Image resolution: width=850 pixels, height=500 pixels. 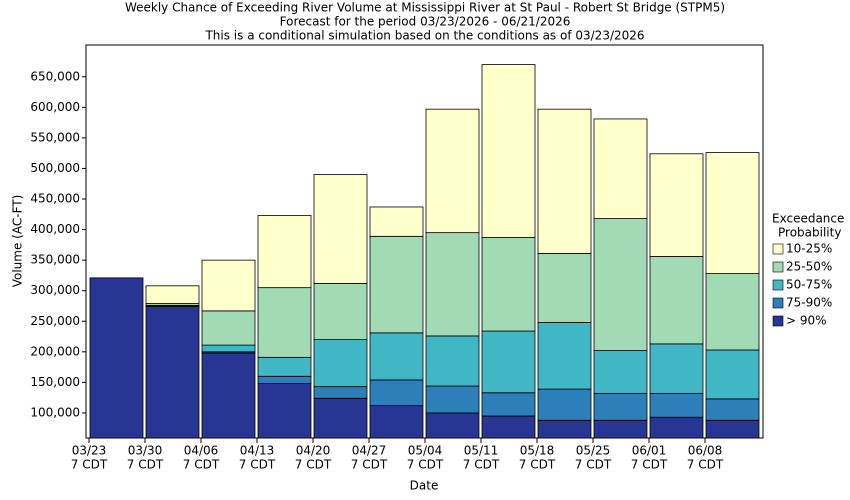 I want to click on y-tick-label: 600,000, so click(x=55, y=107).